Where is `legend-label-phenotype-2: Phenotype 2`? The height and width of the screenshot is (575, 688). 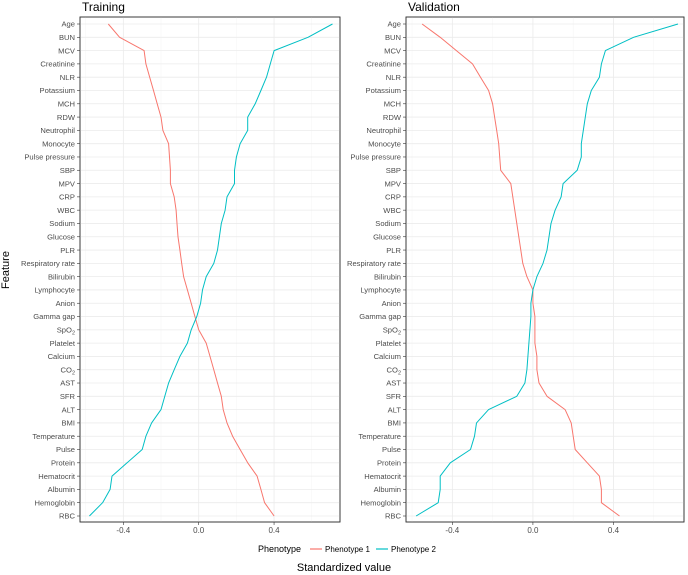
legend-label-phenotype-2: Phenotype 2 is located at coordinates (413, 549).